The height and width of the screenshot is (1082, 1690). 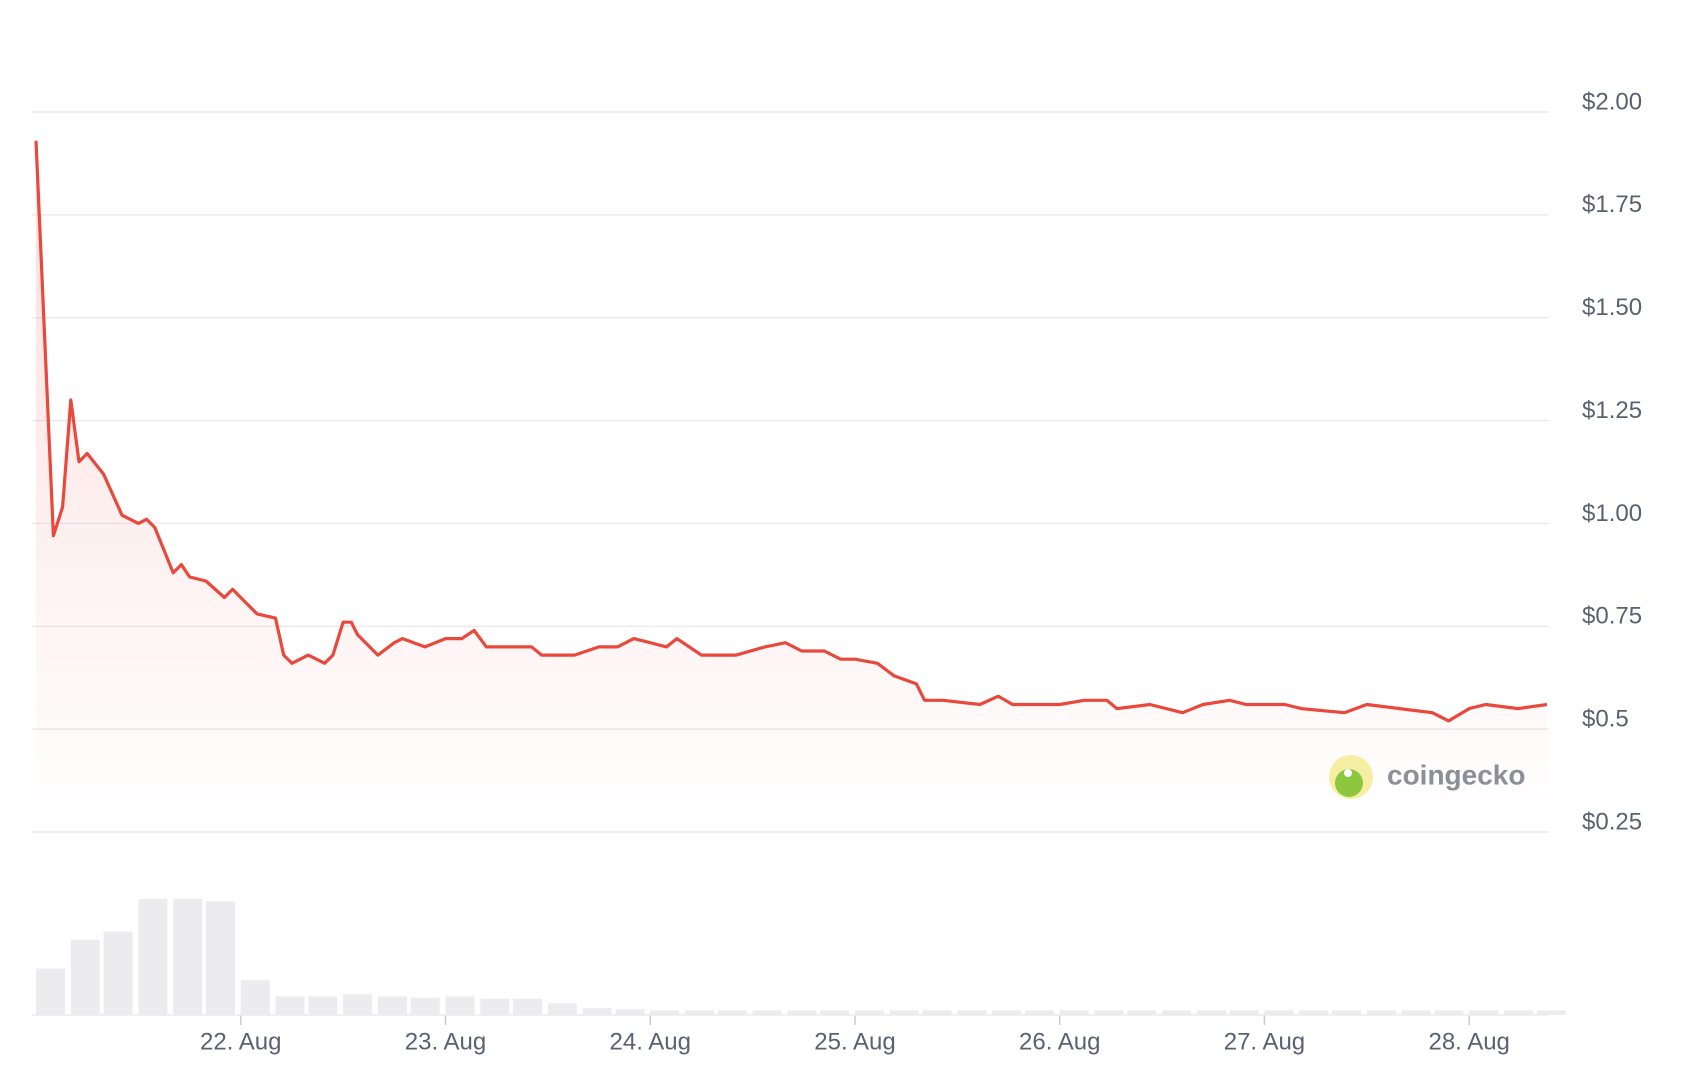 What do you see at coordinates (1605, 718) in the screenshot?
I see `y-tick-label: $0.5` at bounding box center [1605, 718].